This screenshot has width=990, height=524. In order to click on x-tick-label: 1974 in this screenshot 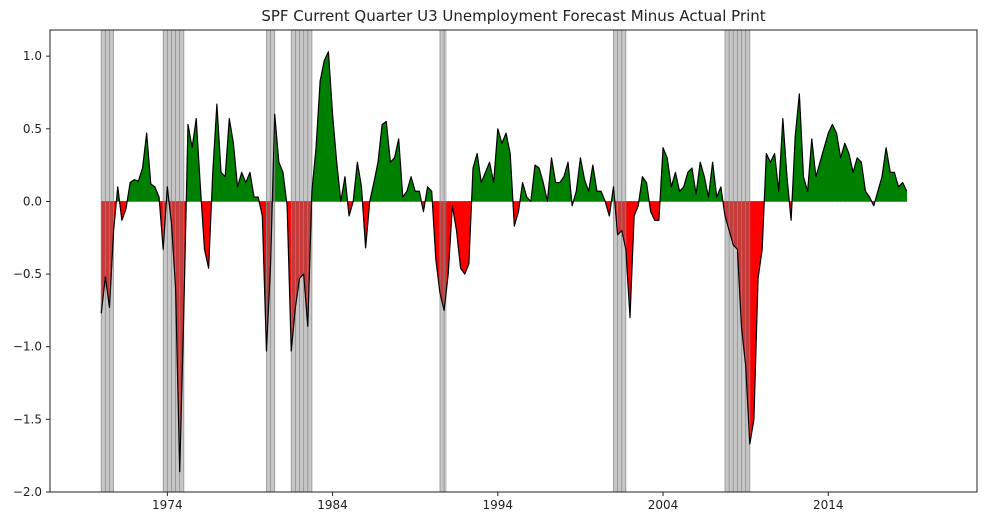, I will do `click(167, 505)`.